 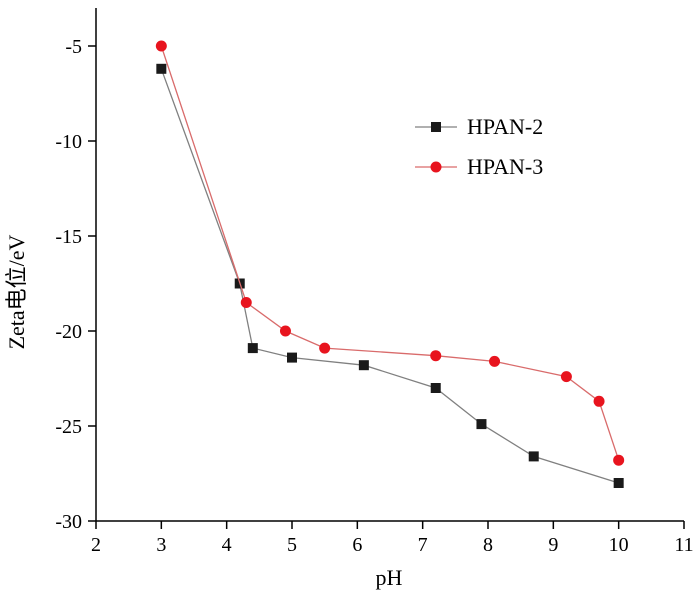 I want to click on legend-item-hpan-2: HPAN-2, so click(x=479, y=126).